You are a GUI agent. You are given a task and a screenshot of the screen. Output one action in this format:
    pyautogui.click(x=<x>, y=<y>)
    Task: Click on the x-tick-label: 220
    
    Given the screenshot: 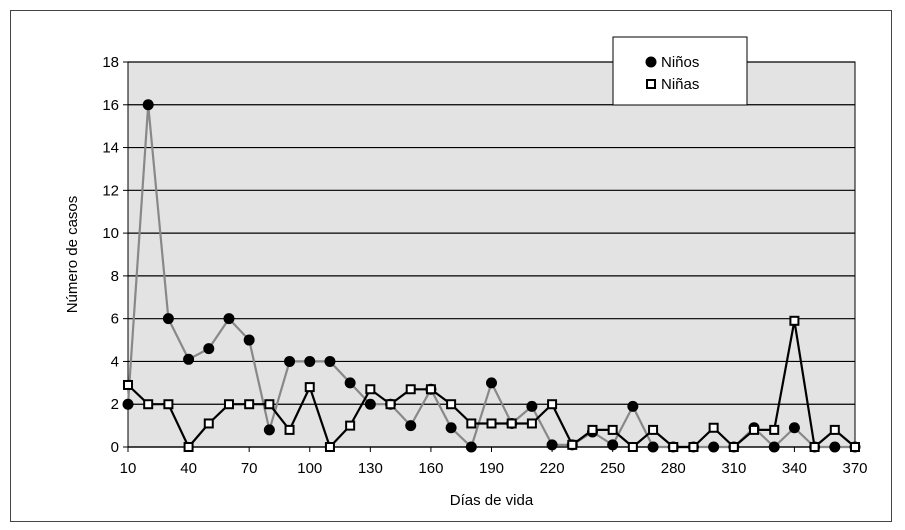 What is the action you would take?
    pyautogui.click(x=552, y=468)
    